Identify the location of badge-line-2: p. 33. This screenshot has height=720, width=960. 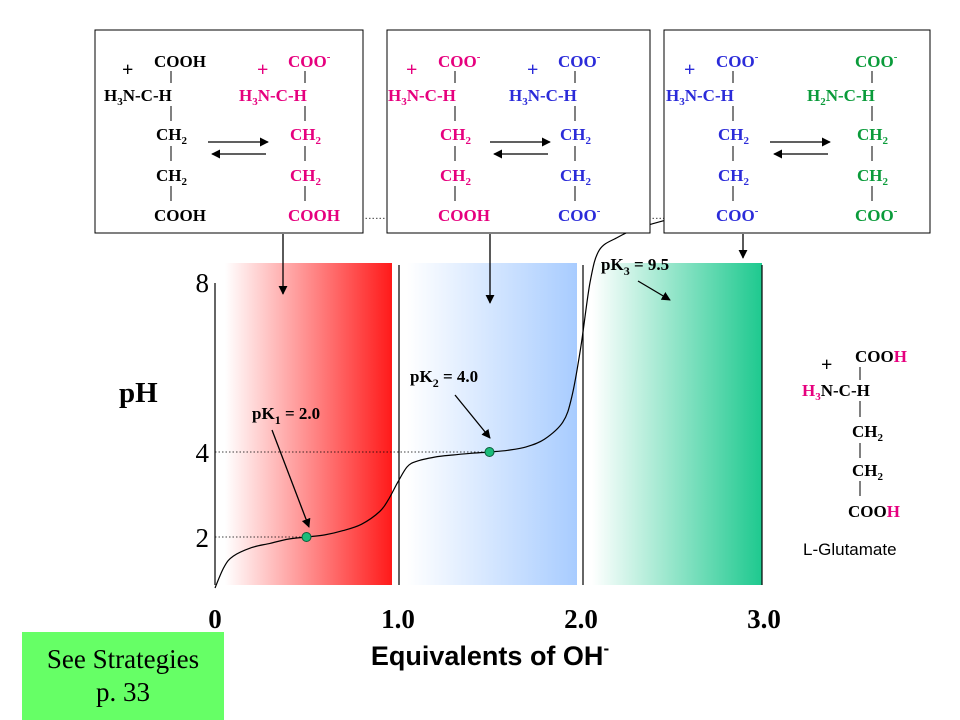
(123, 692).